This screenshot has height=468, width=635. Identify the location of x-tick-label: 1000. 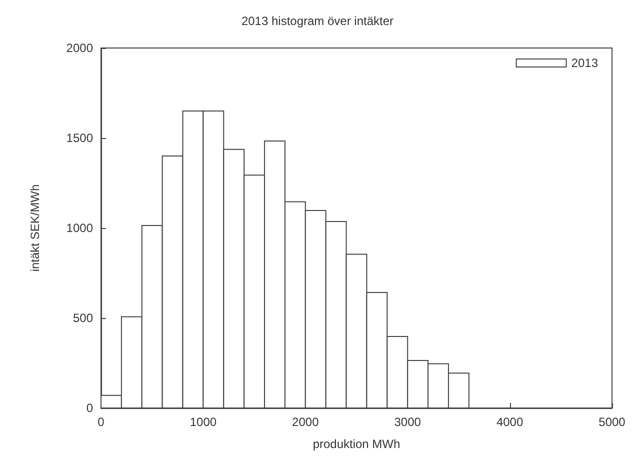
(203, 422).